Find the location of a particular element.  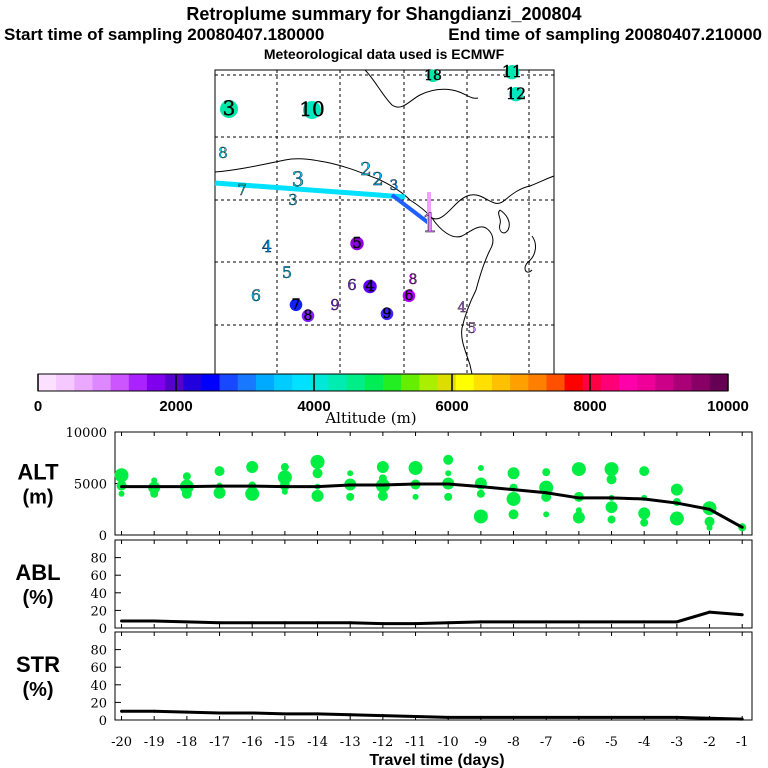

x-tick-label: -20 is located at coordinates (121, 742).